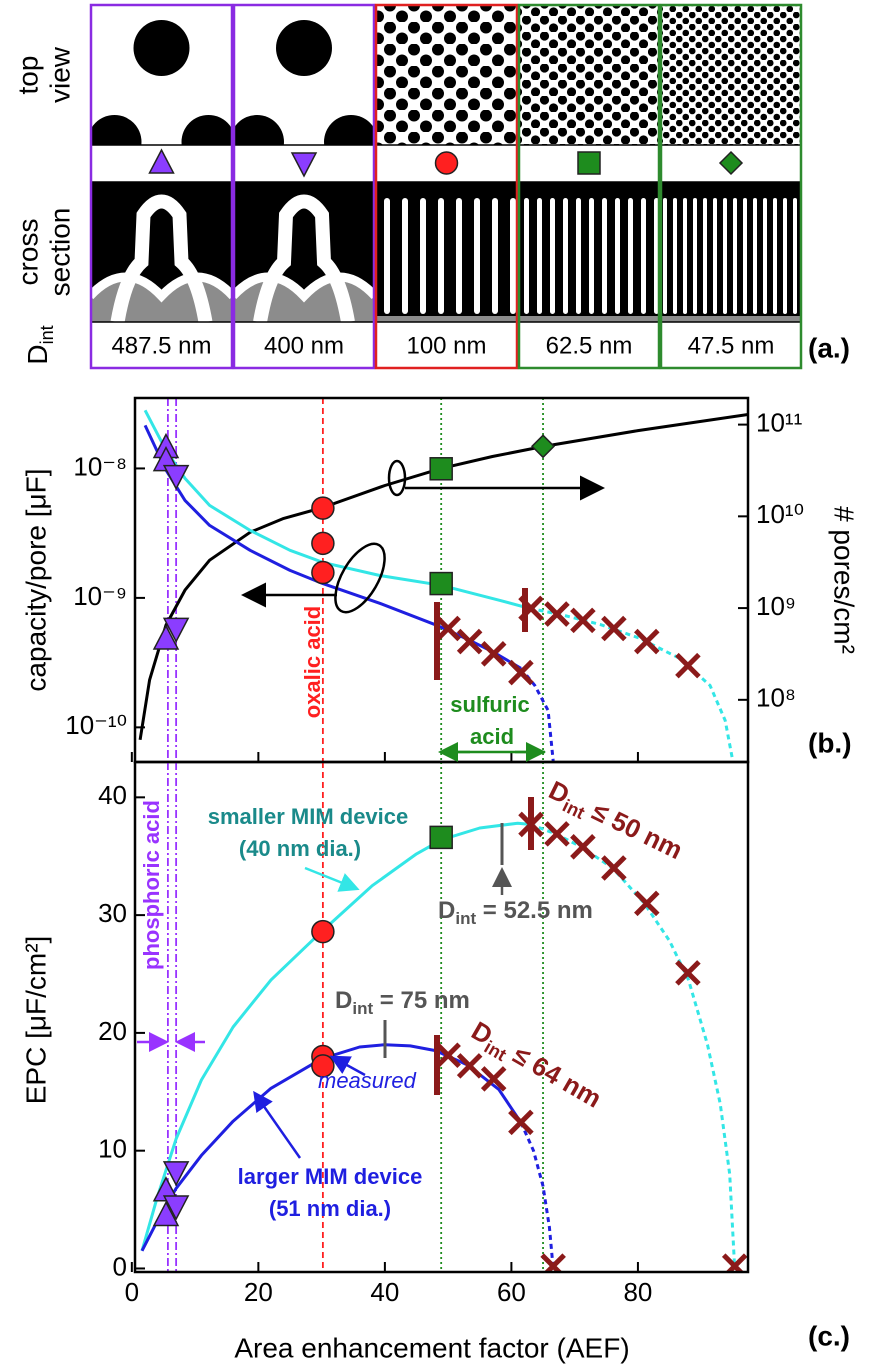  What do you see at coordinates (120, 1266) in the screenshot?
I see `y-tick-label: 0` at bounding box center [120, 1266].